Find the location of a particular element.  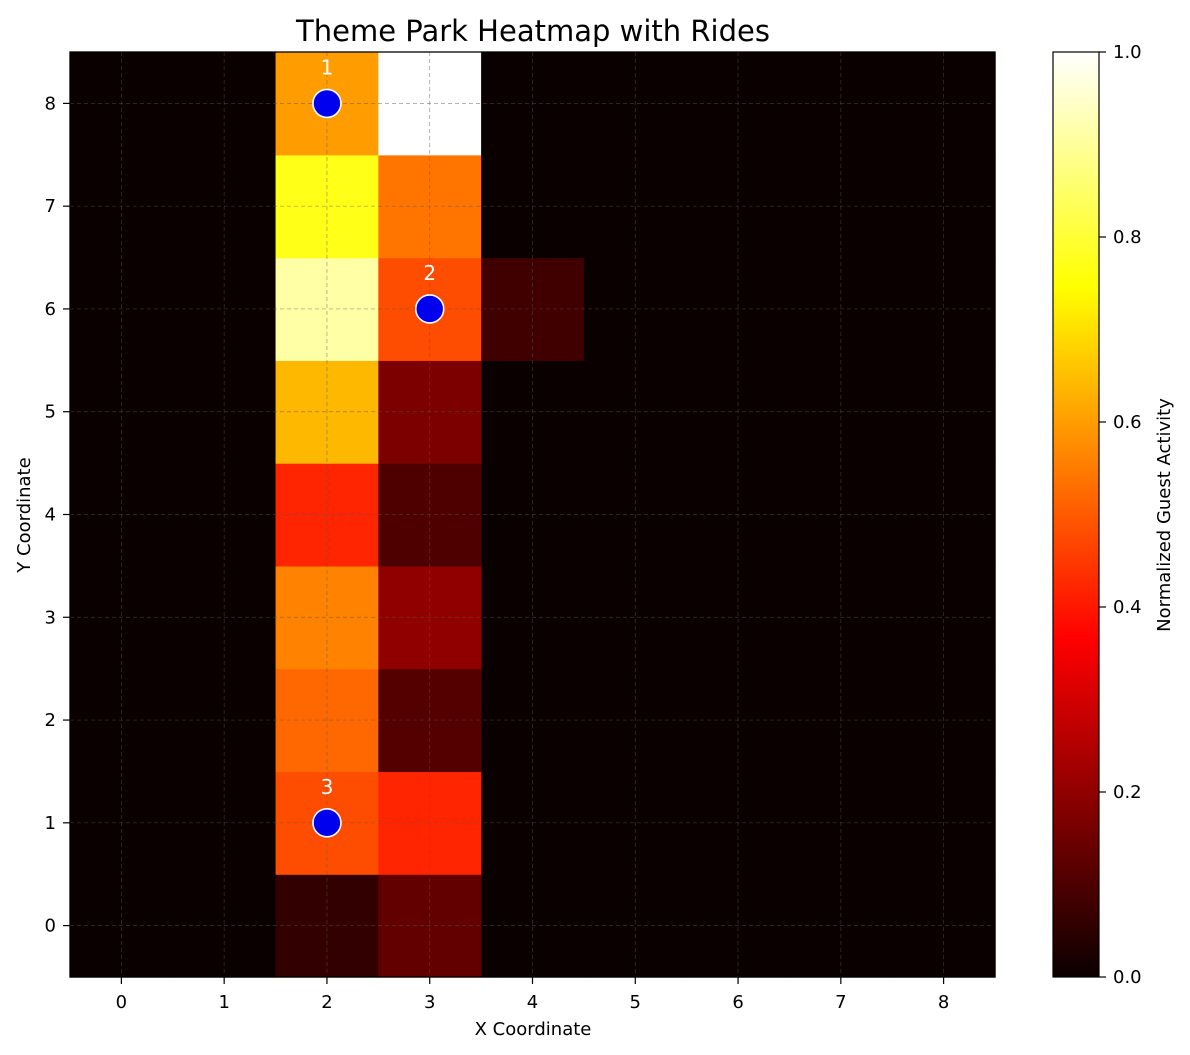

y-axis-ticks: 0 1 2 3 4 5 6 7 8 is located at coordinates (57, 515).